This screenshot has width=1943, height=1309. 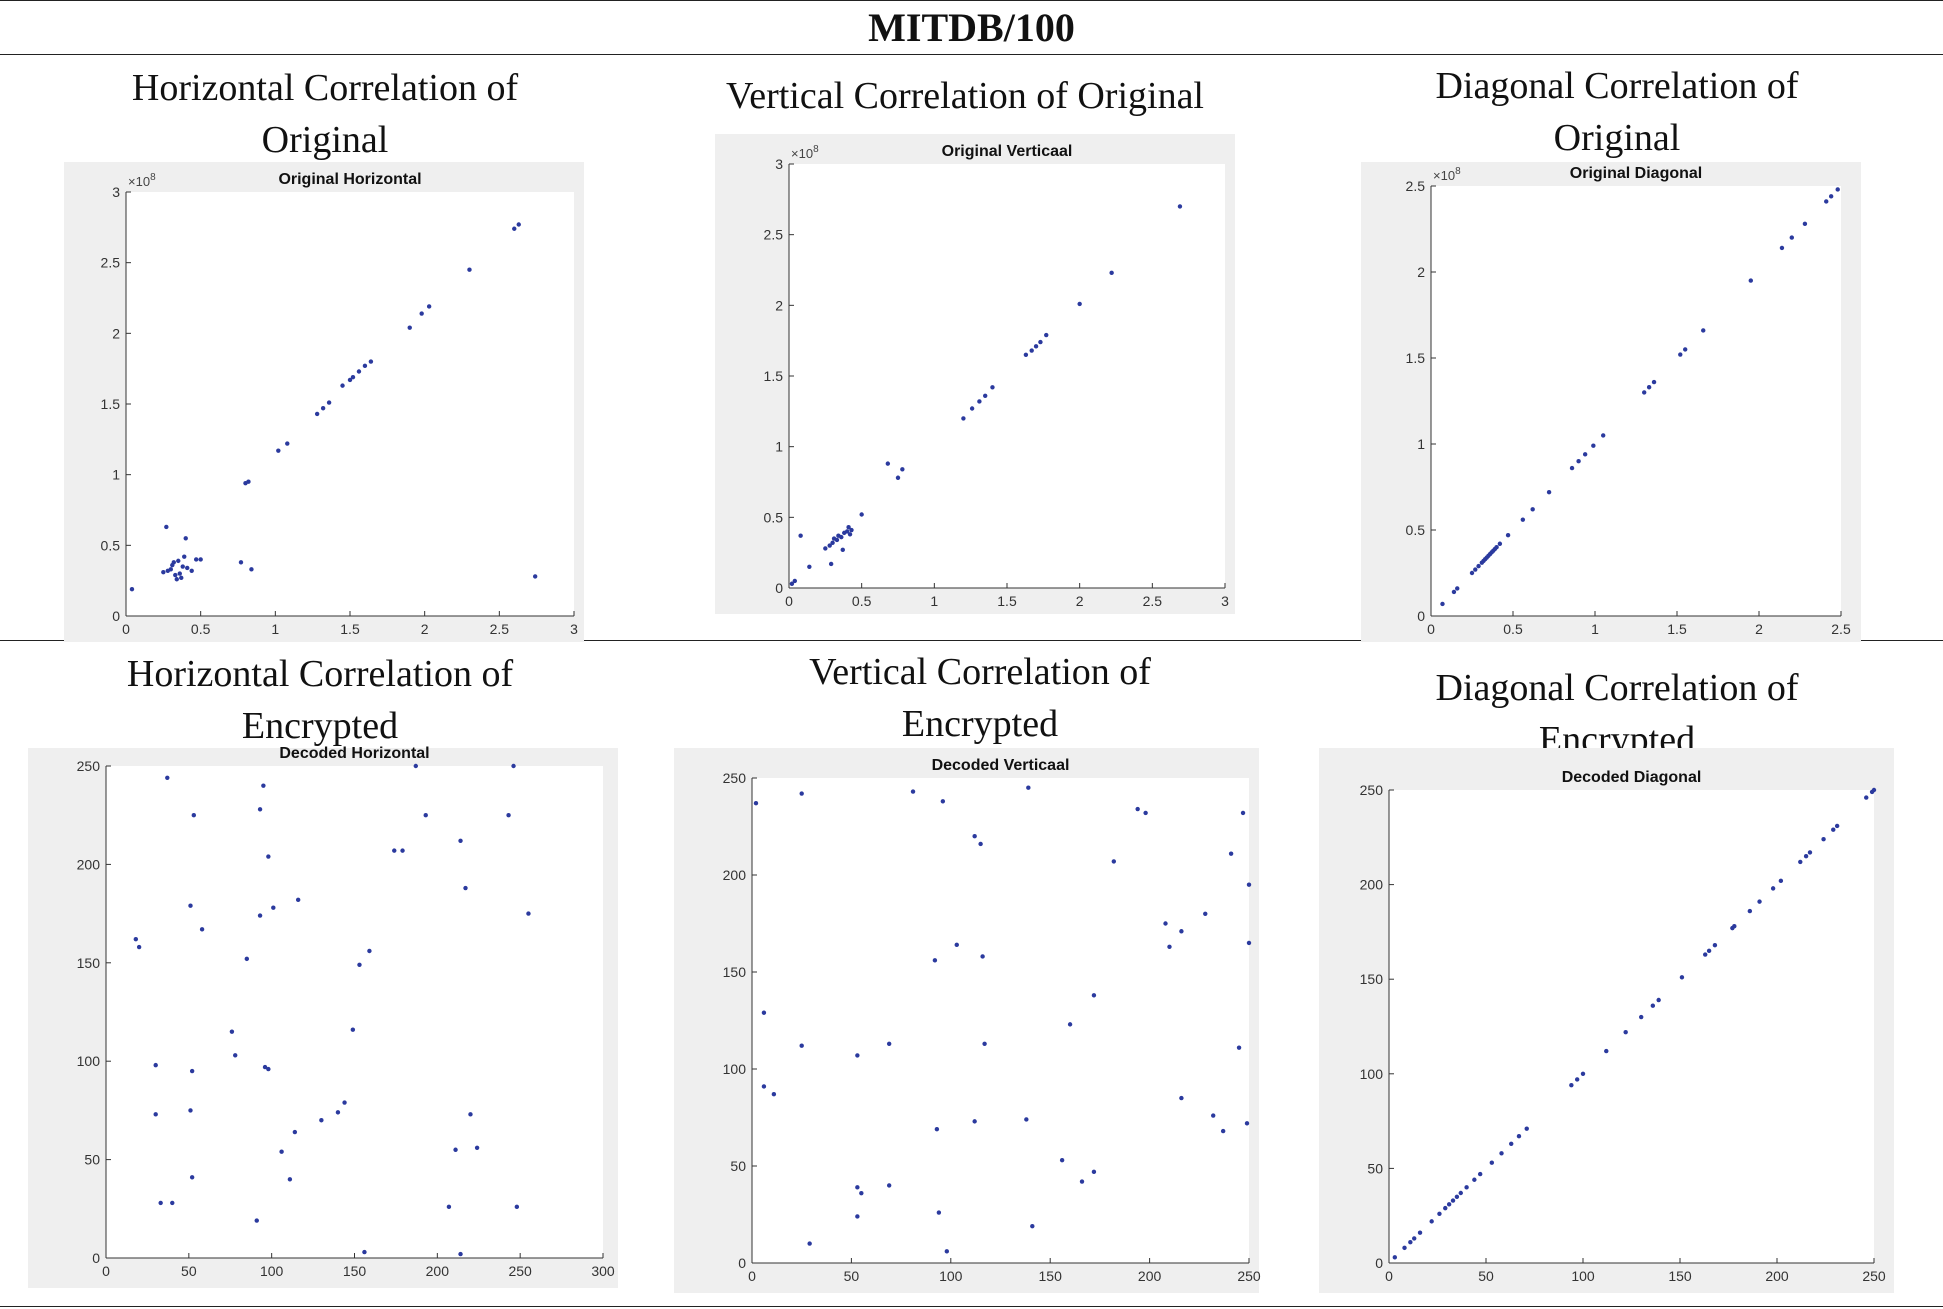 I want to click on x-tick-label: 150, so click(x=1051, y=1276).